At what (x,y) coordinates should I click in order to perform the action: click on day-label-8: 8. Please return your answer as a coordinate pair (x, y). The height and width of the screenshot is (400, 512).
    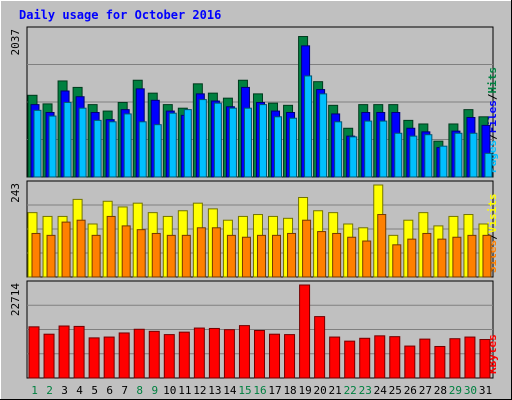
    Looking at the image, I should click on (139, 390).